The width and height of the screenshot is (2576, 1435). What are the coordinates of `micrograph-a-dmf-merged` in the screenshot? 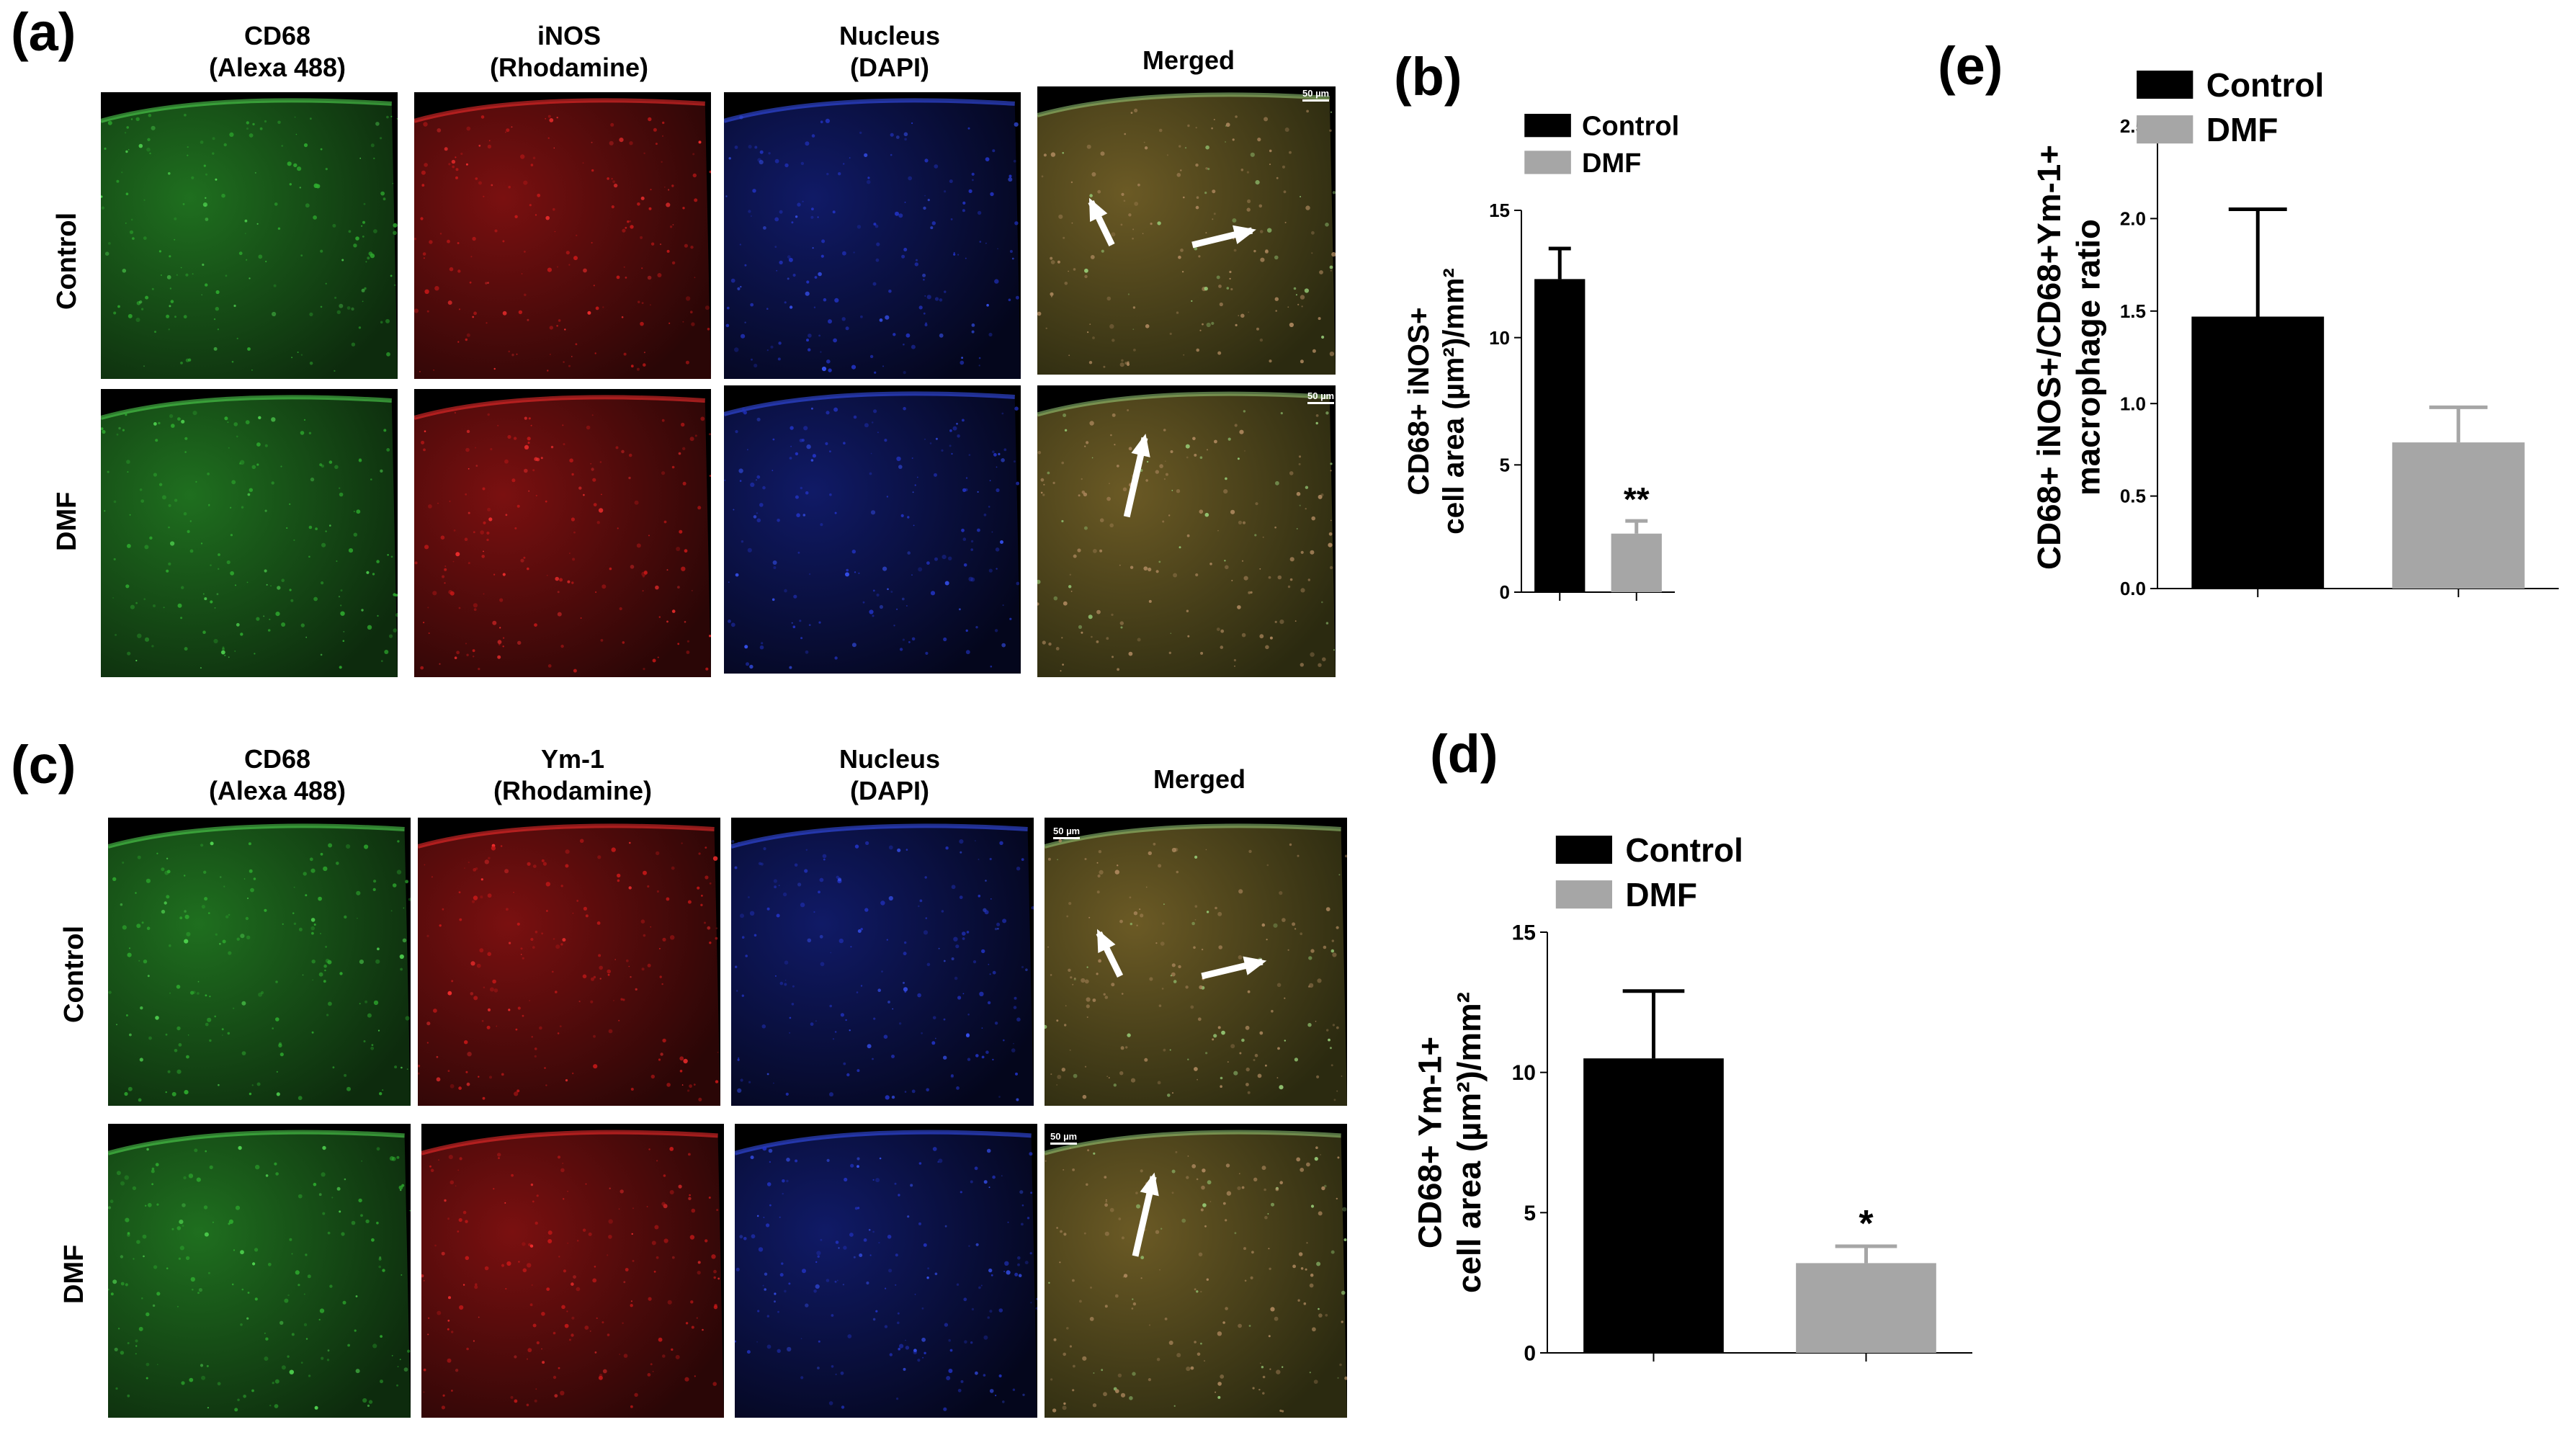 It's located at (1186, 531).